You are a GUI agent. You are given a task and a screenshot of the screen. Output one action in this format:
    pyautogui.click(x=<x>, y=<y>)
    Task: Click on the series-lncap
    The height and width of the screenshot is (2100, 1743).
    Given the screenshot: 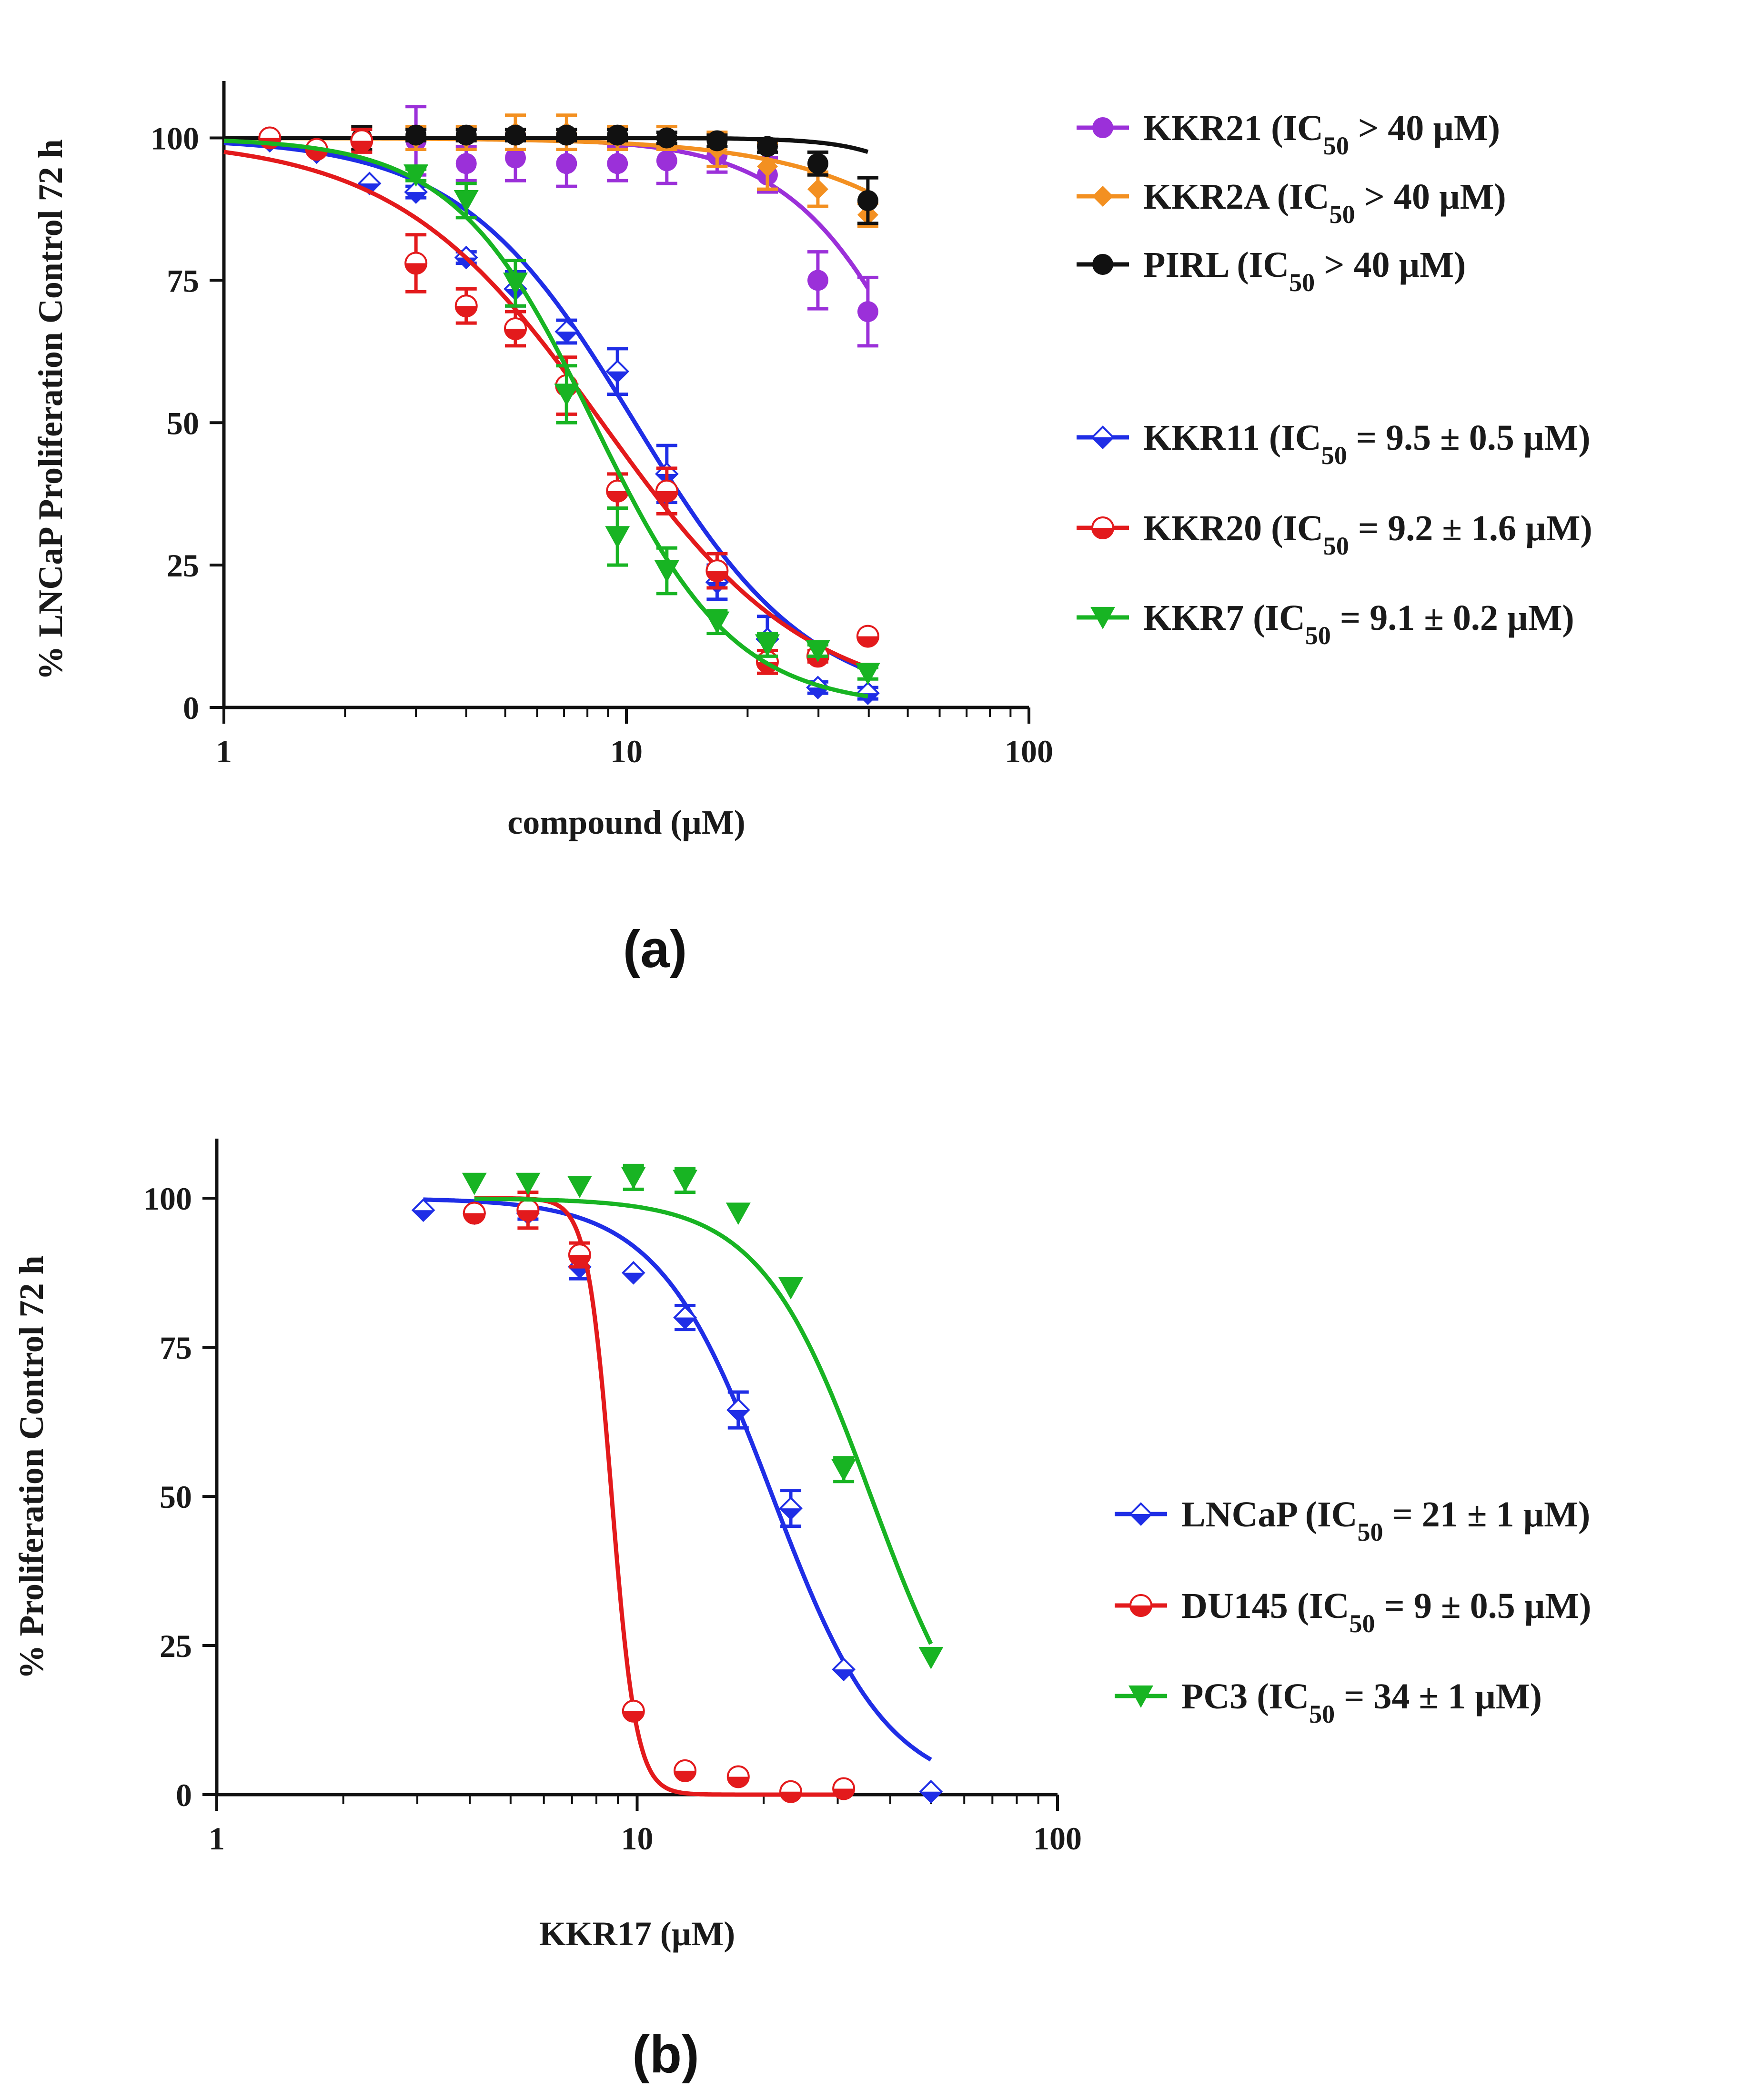 What is the action you would take?
    pyautogui.click(x=677, y=1500)
    